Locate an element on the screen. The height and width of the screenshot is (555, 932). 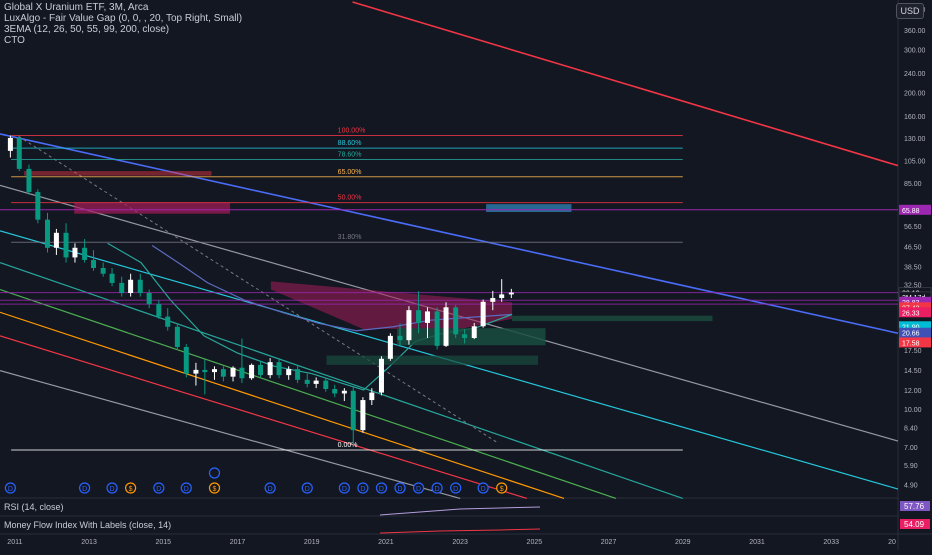
event-marker-label-11: D is located at coordinates (381, 489).